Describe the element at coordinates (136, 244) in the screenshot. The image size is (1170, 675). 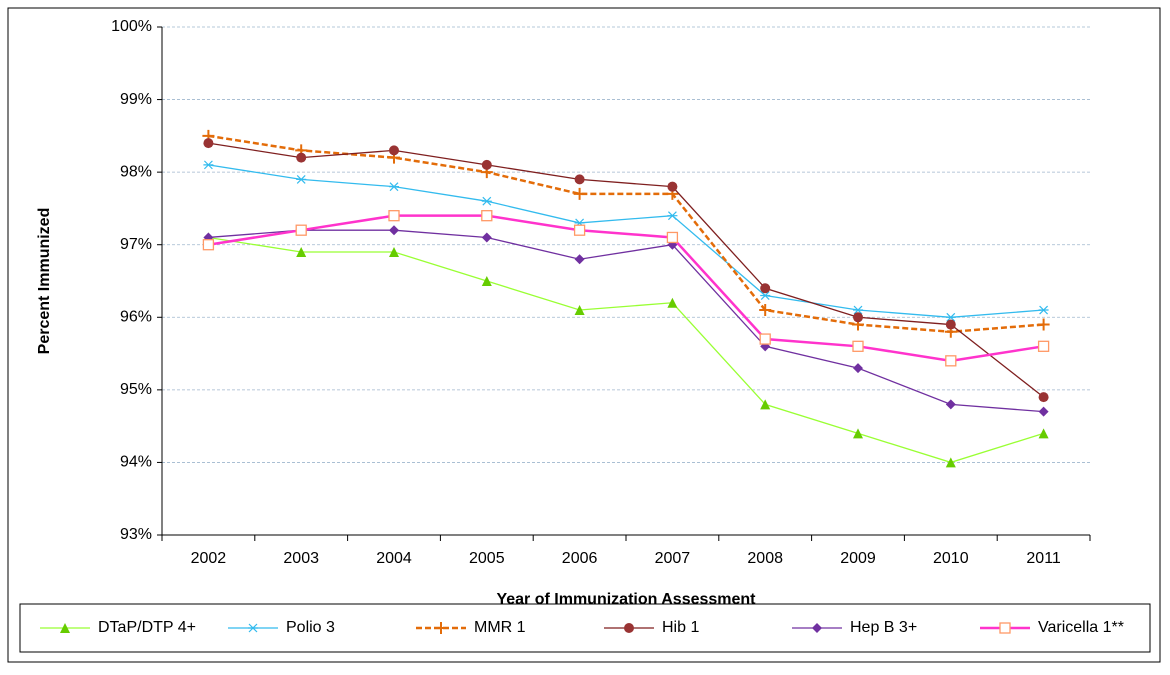
I see `y-tick-label: 97%` at that location.